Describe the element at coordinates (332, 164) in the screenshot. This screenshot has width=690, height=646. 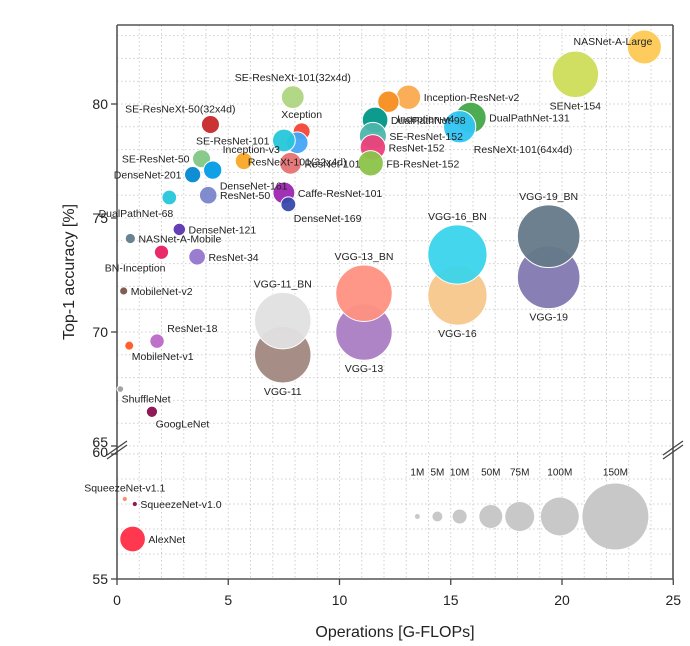
I see `label-resnet-101: ResNet-101` at that location.